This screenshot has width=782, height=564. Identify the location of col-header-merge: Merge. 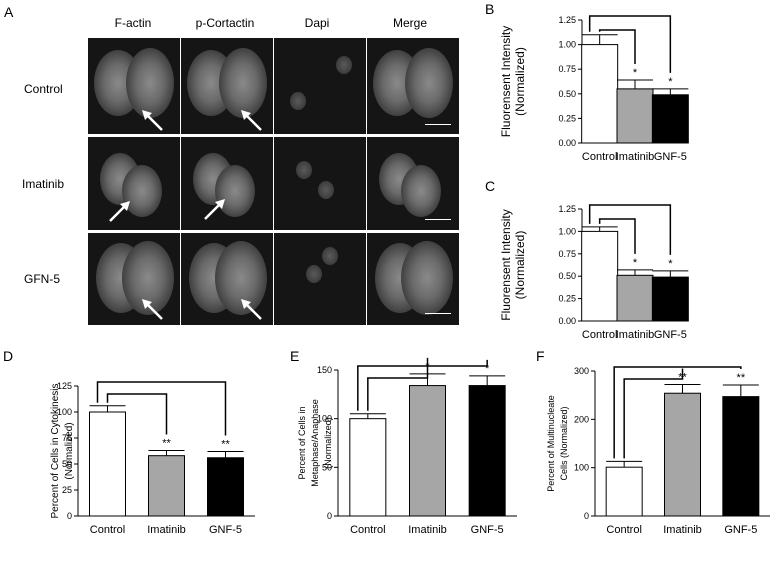
(409, 23).